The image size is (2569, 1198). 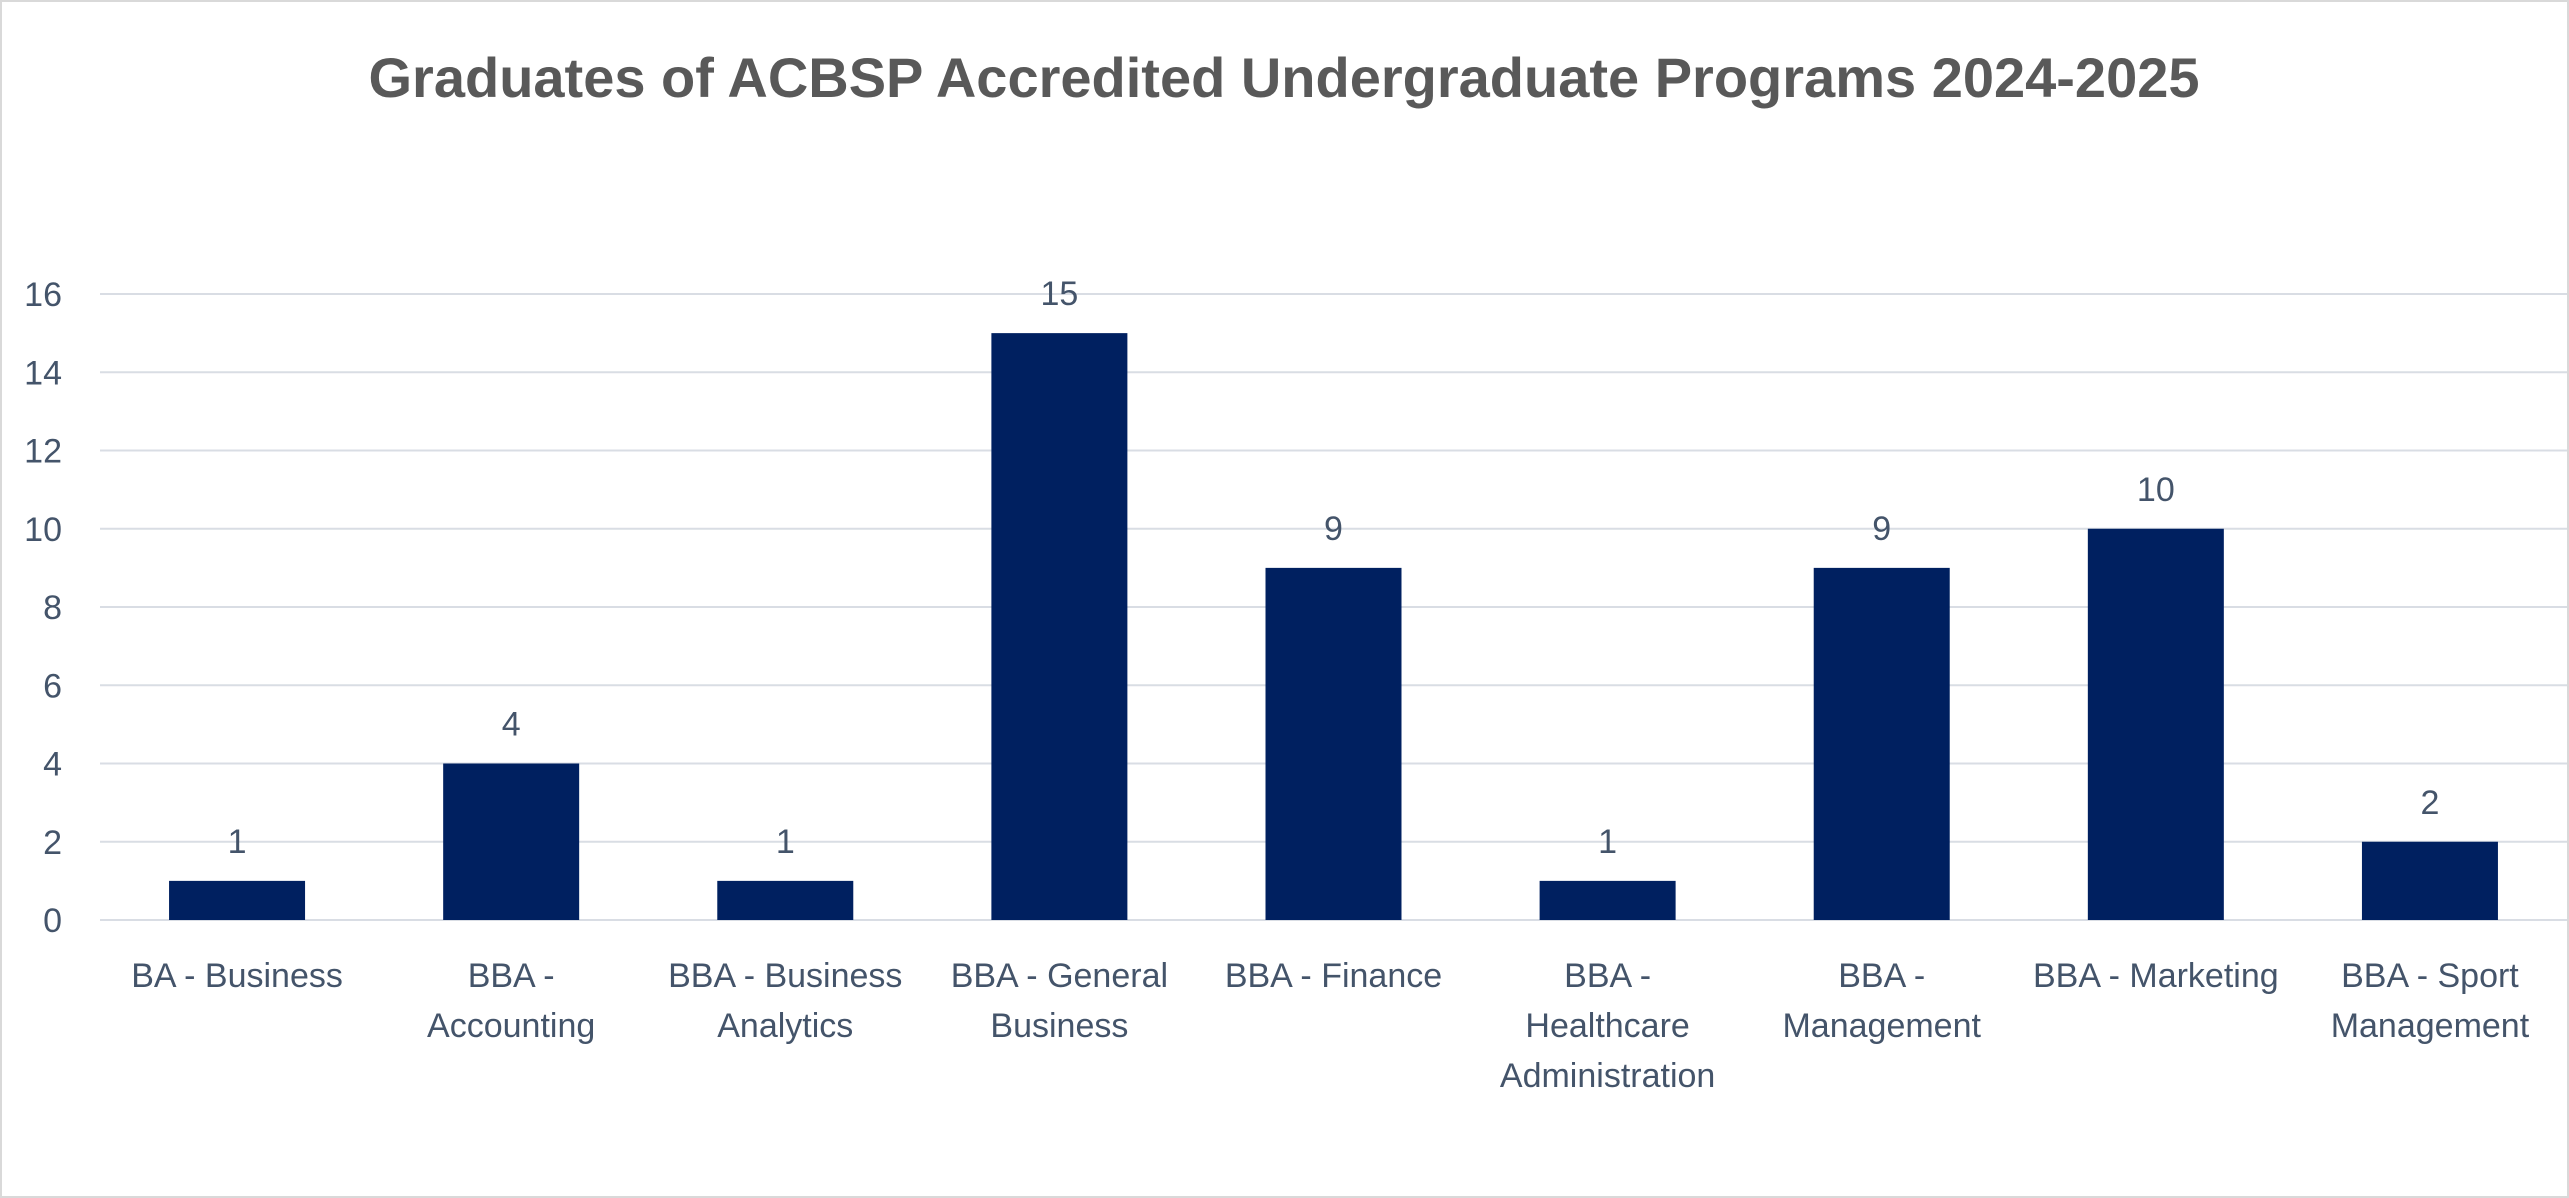 I want to click on category-label: BA - Business, so click(x=237, y=976).